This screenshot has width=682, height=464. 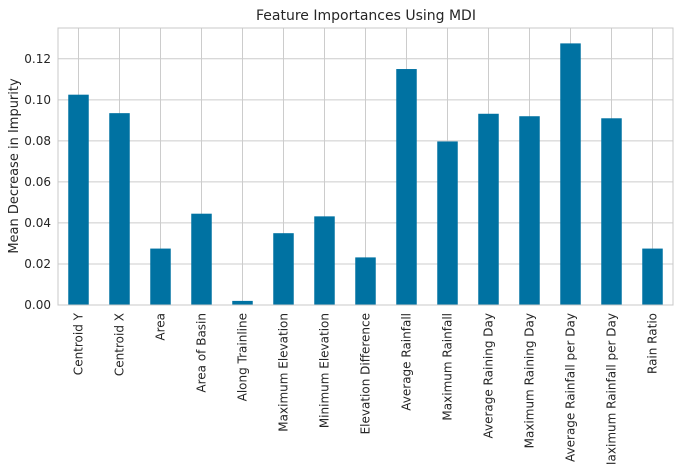 I want to click on x-tick-label: Rain Ratio, so click(x=653, y=343).